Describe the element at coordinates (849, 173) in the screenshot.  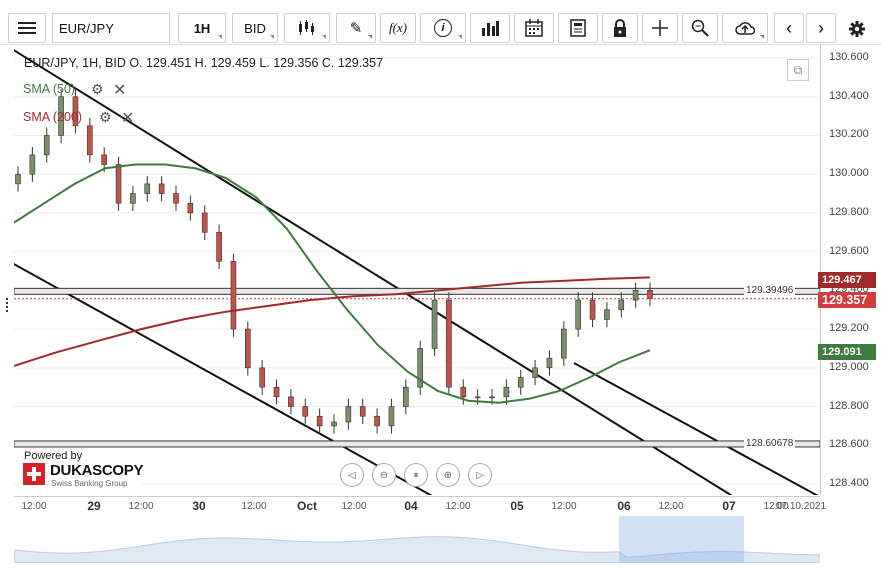
I see `y-tick-label: 130.000` at that location.